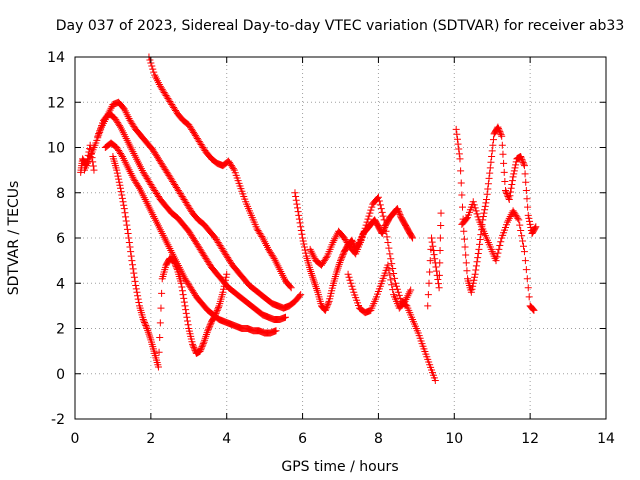 The image size is (640, 480). Describe the element at coordinates (606, 439) in the screenshot. I see `x-tick-label: 14` at that location.